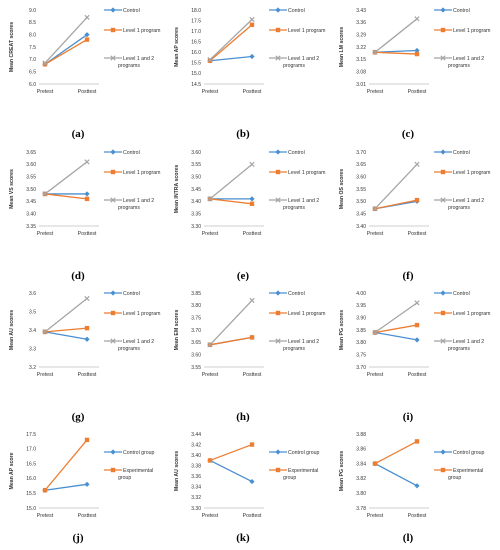  Describe the element at coordinates (196, 477) in the screenshot. I see `y-tick-label: 3.36` at that location.